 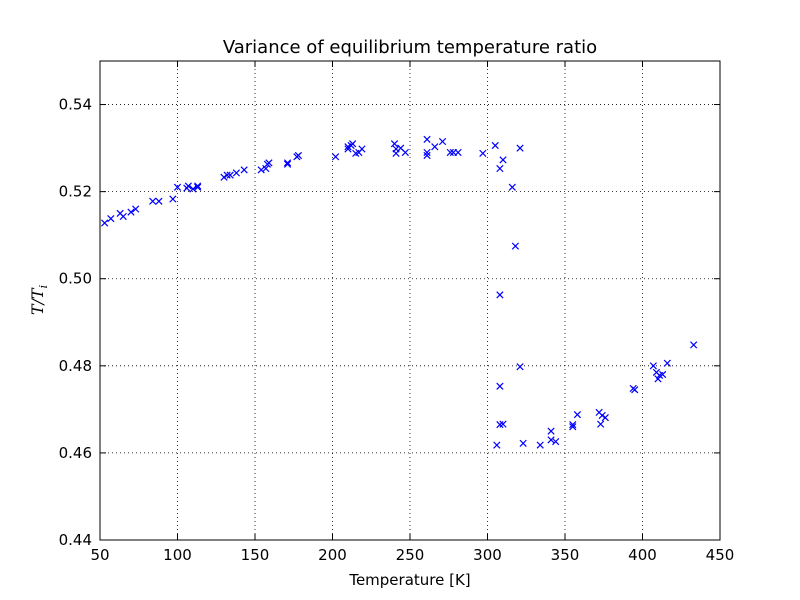 I want to click on x-tick-label: 50, so click(x=99, y=555).